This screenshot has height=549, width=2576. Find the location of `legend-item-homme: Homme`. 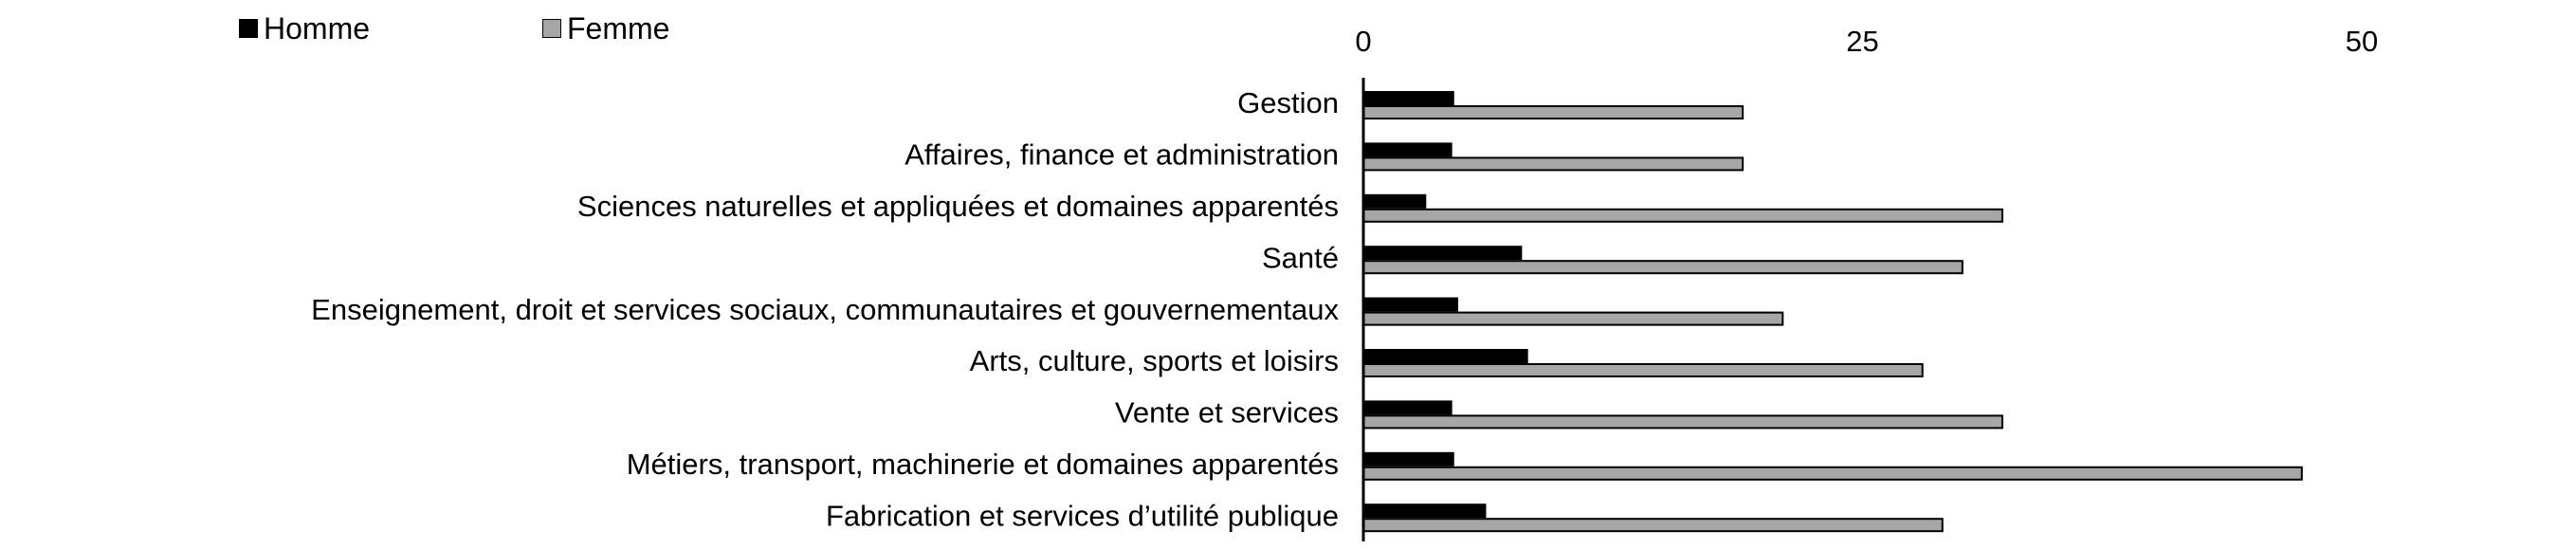

legend-item-homme: Homme is located at coordinates (304, 28).